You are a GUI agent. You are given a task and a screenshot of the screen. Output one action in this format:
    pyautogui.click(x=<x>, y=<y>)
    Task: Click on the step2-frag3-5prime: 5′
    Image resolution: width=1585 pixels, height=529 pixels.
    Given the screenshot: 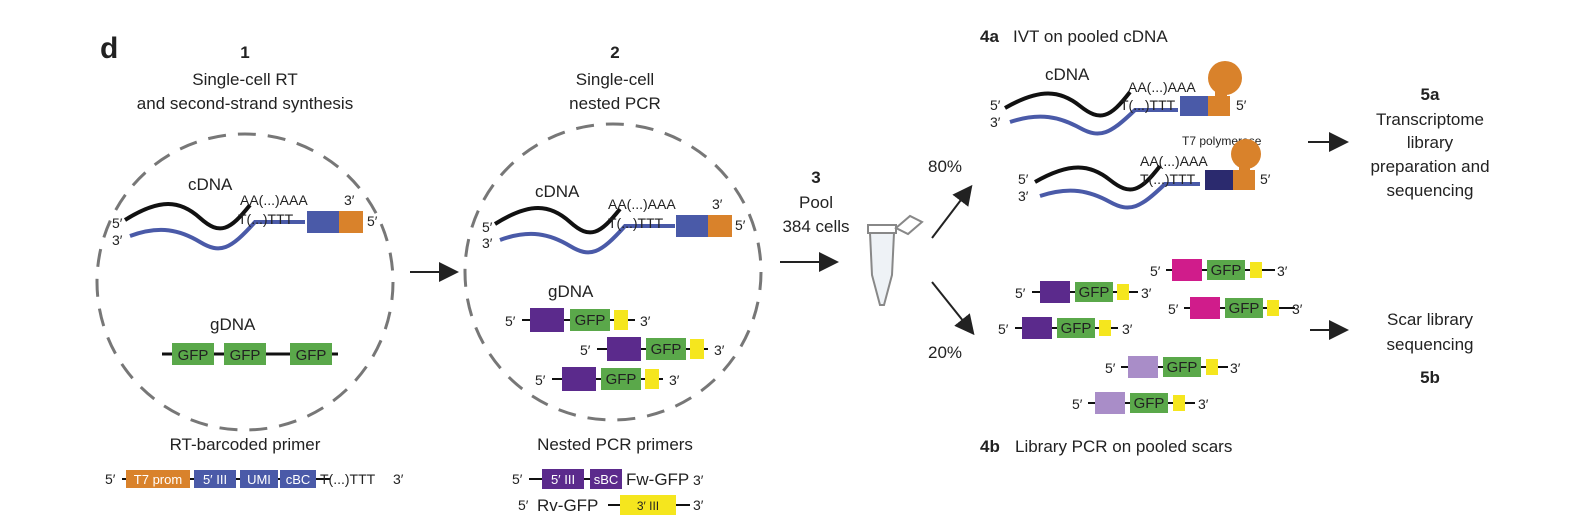 What is the action you would take?
    pyautogui.click(x=540, y=380)
    